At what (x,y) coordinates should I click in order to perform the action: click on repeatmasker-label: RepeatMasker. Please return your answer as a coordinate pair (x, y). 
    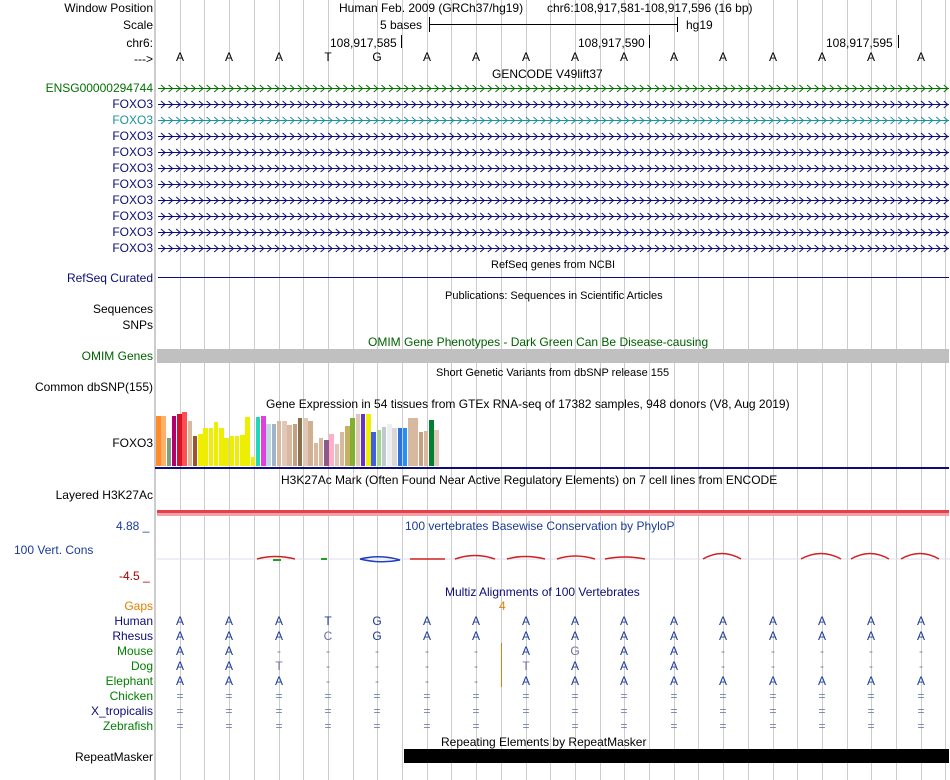
    Looking at the image, I should click on (113, 757).